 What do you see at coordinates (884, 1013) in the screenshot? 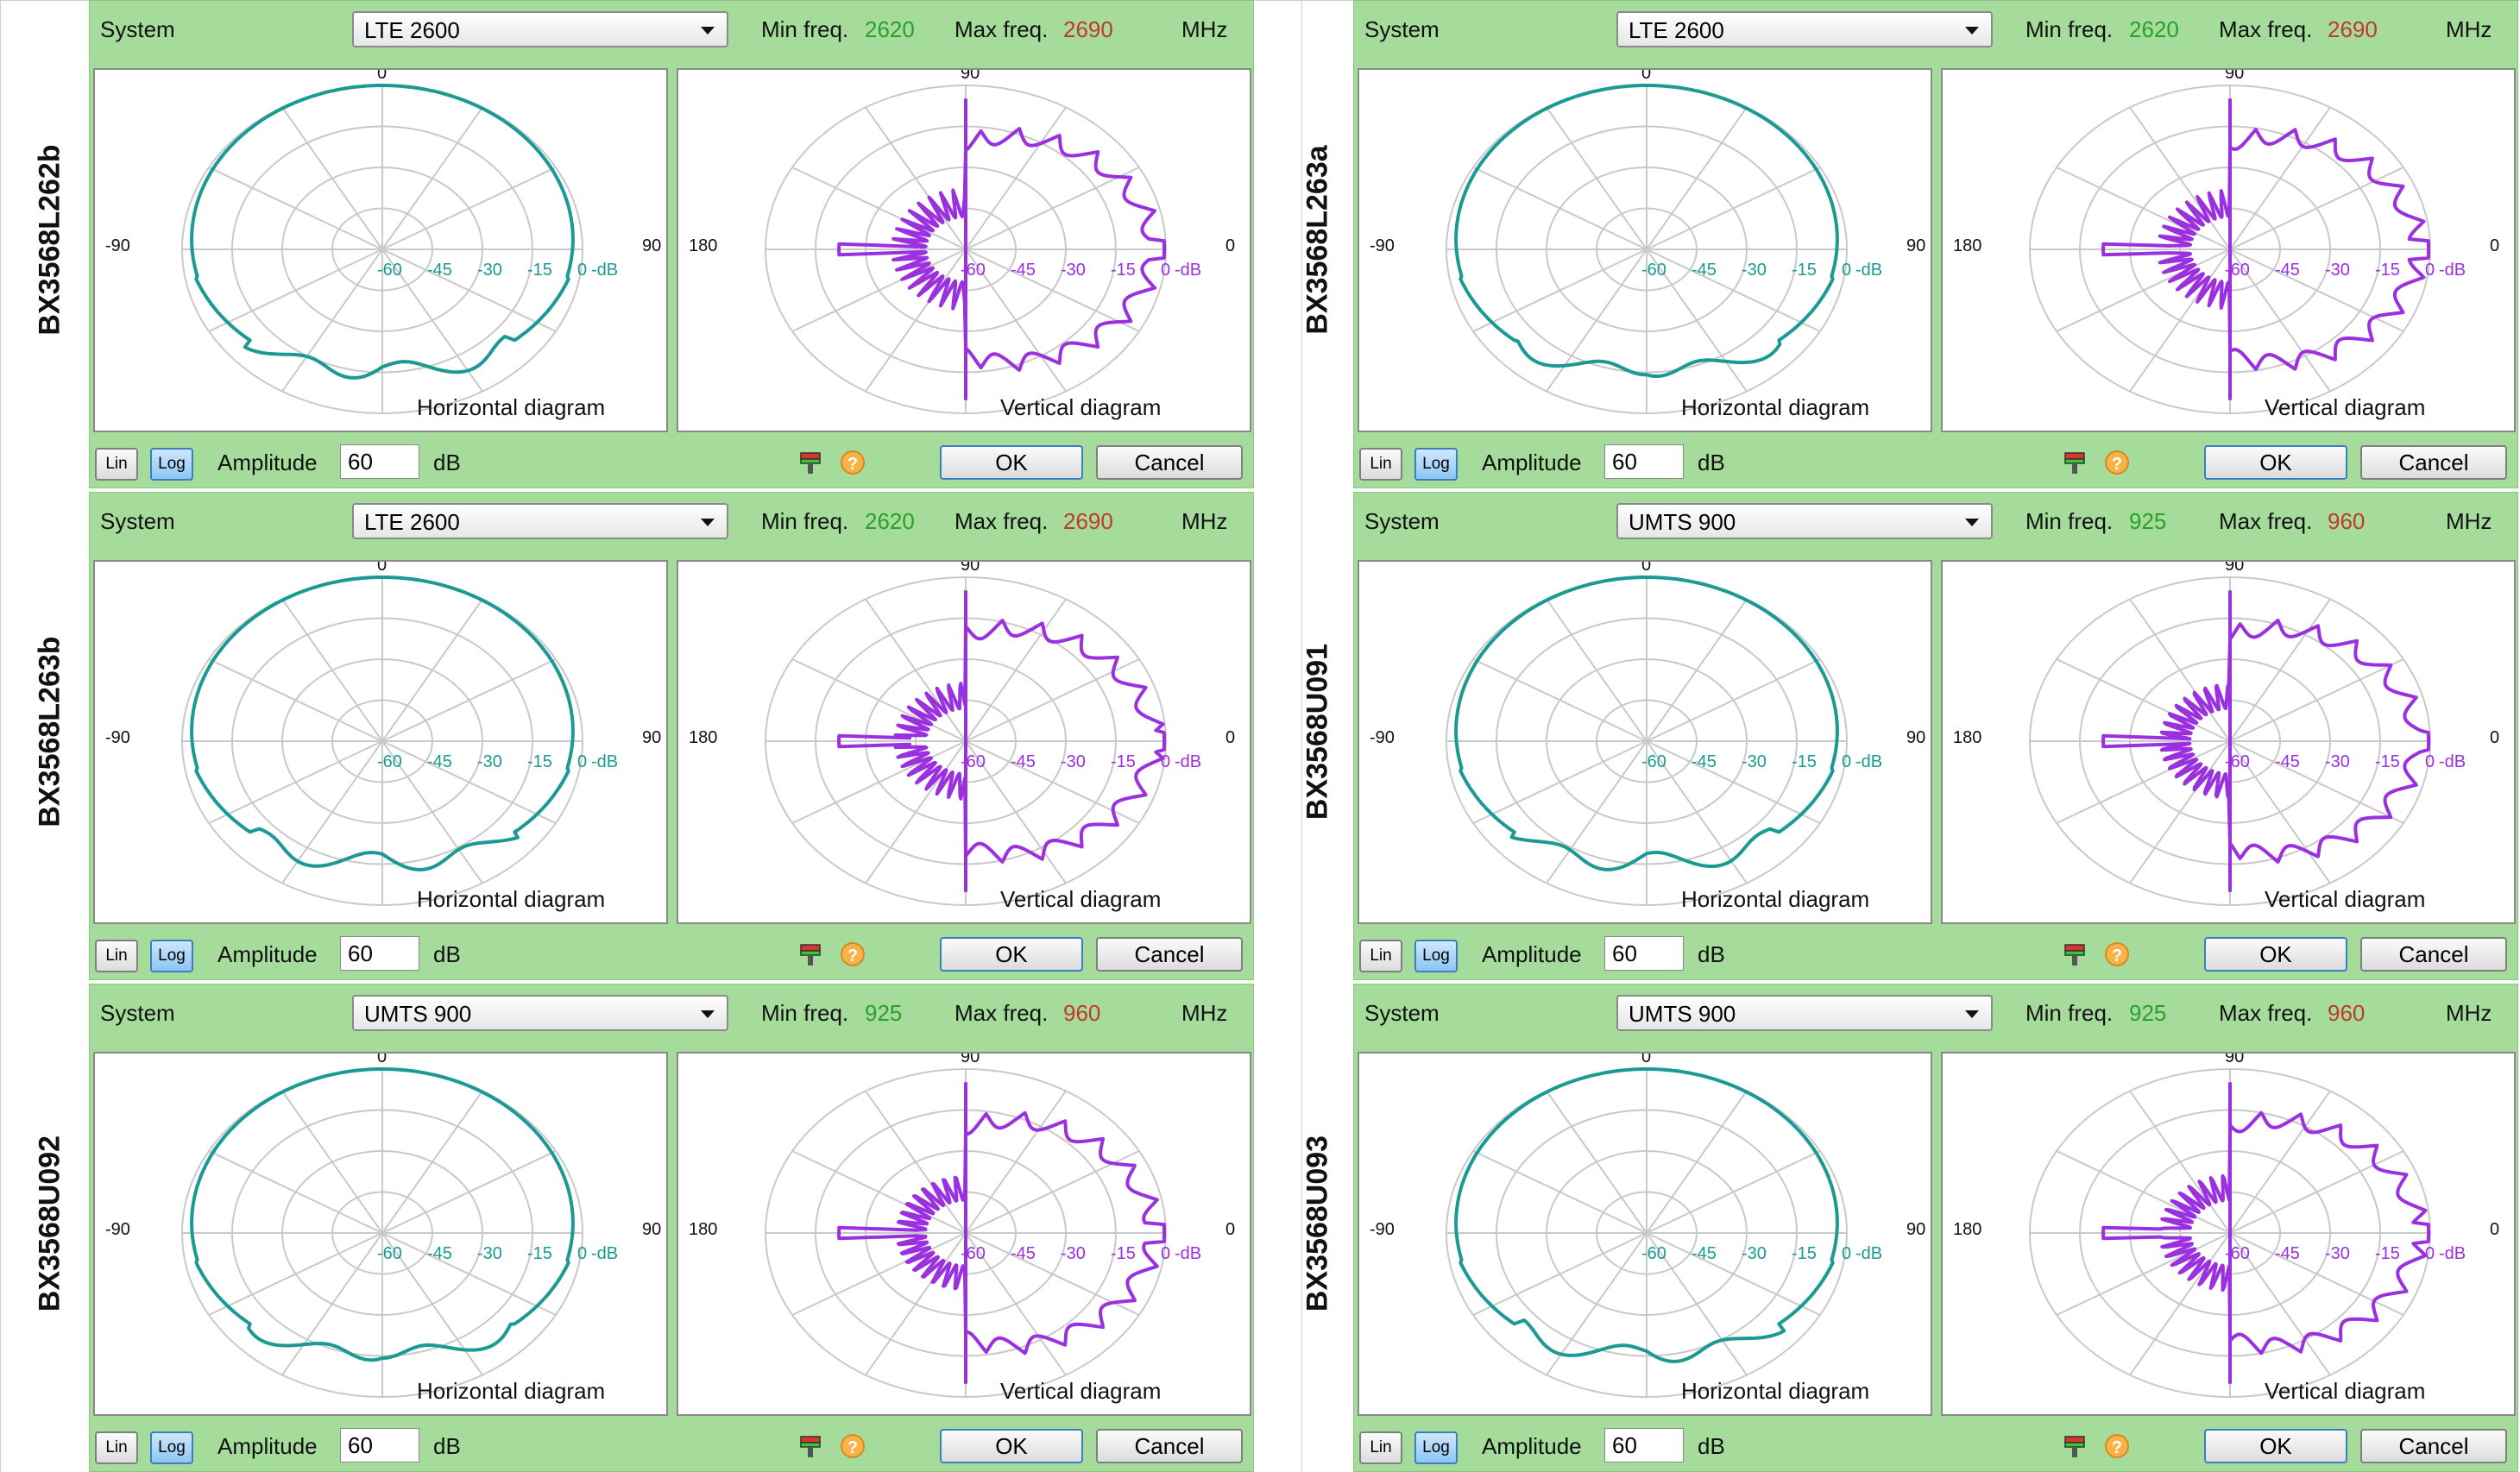
I see `min-freq-value: 925` at bounding box center [884, 1013].